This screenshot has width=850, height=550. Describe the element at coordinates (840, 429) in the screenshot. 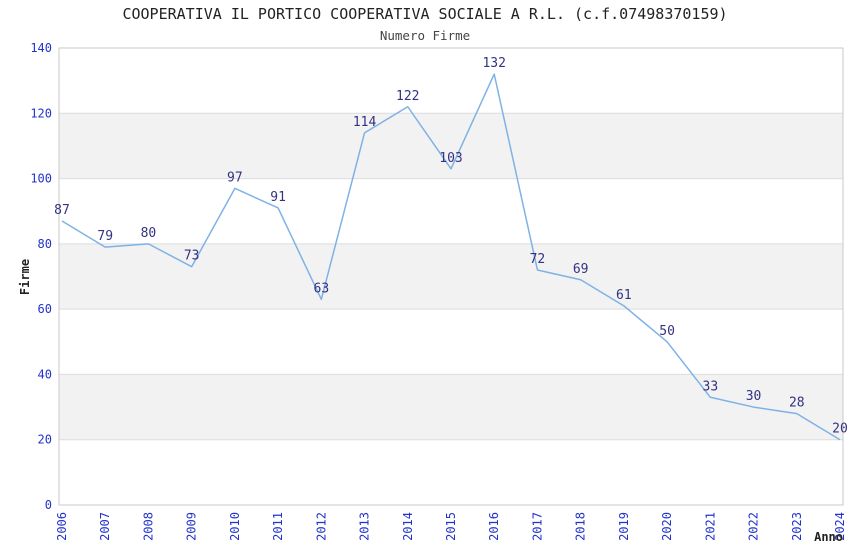

I see `data-point-label: 20` at that location.